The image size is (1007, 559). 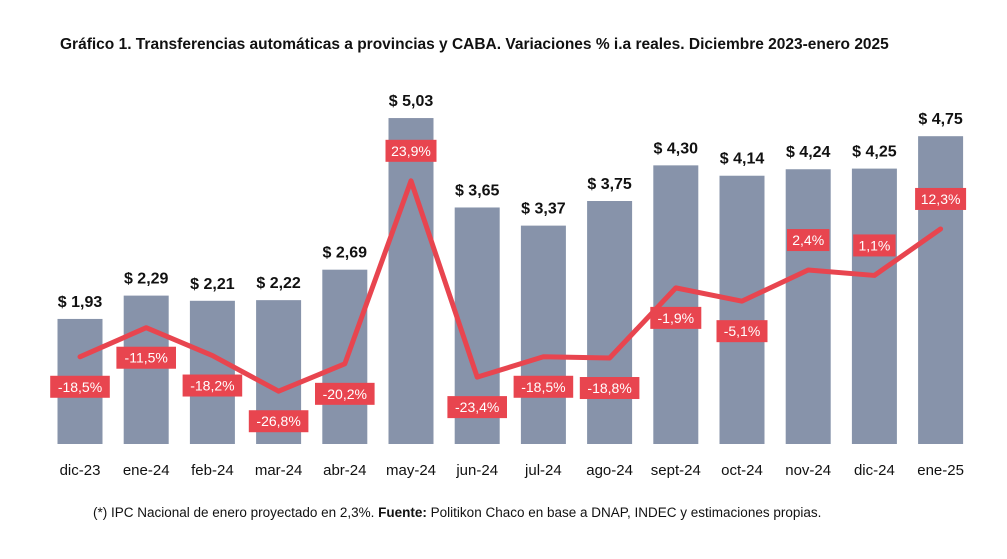 I want to click on line-label-text: -1,9%, so click(x=676, y=318).